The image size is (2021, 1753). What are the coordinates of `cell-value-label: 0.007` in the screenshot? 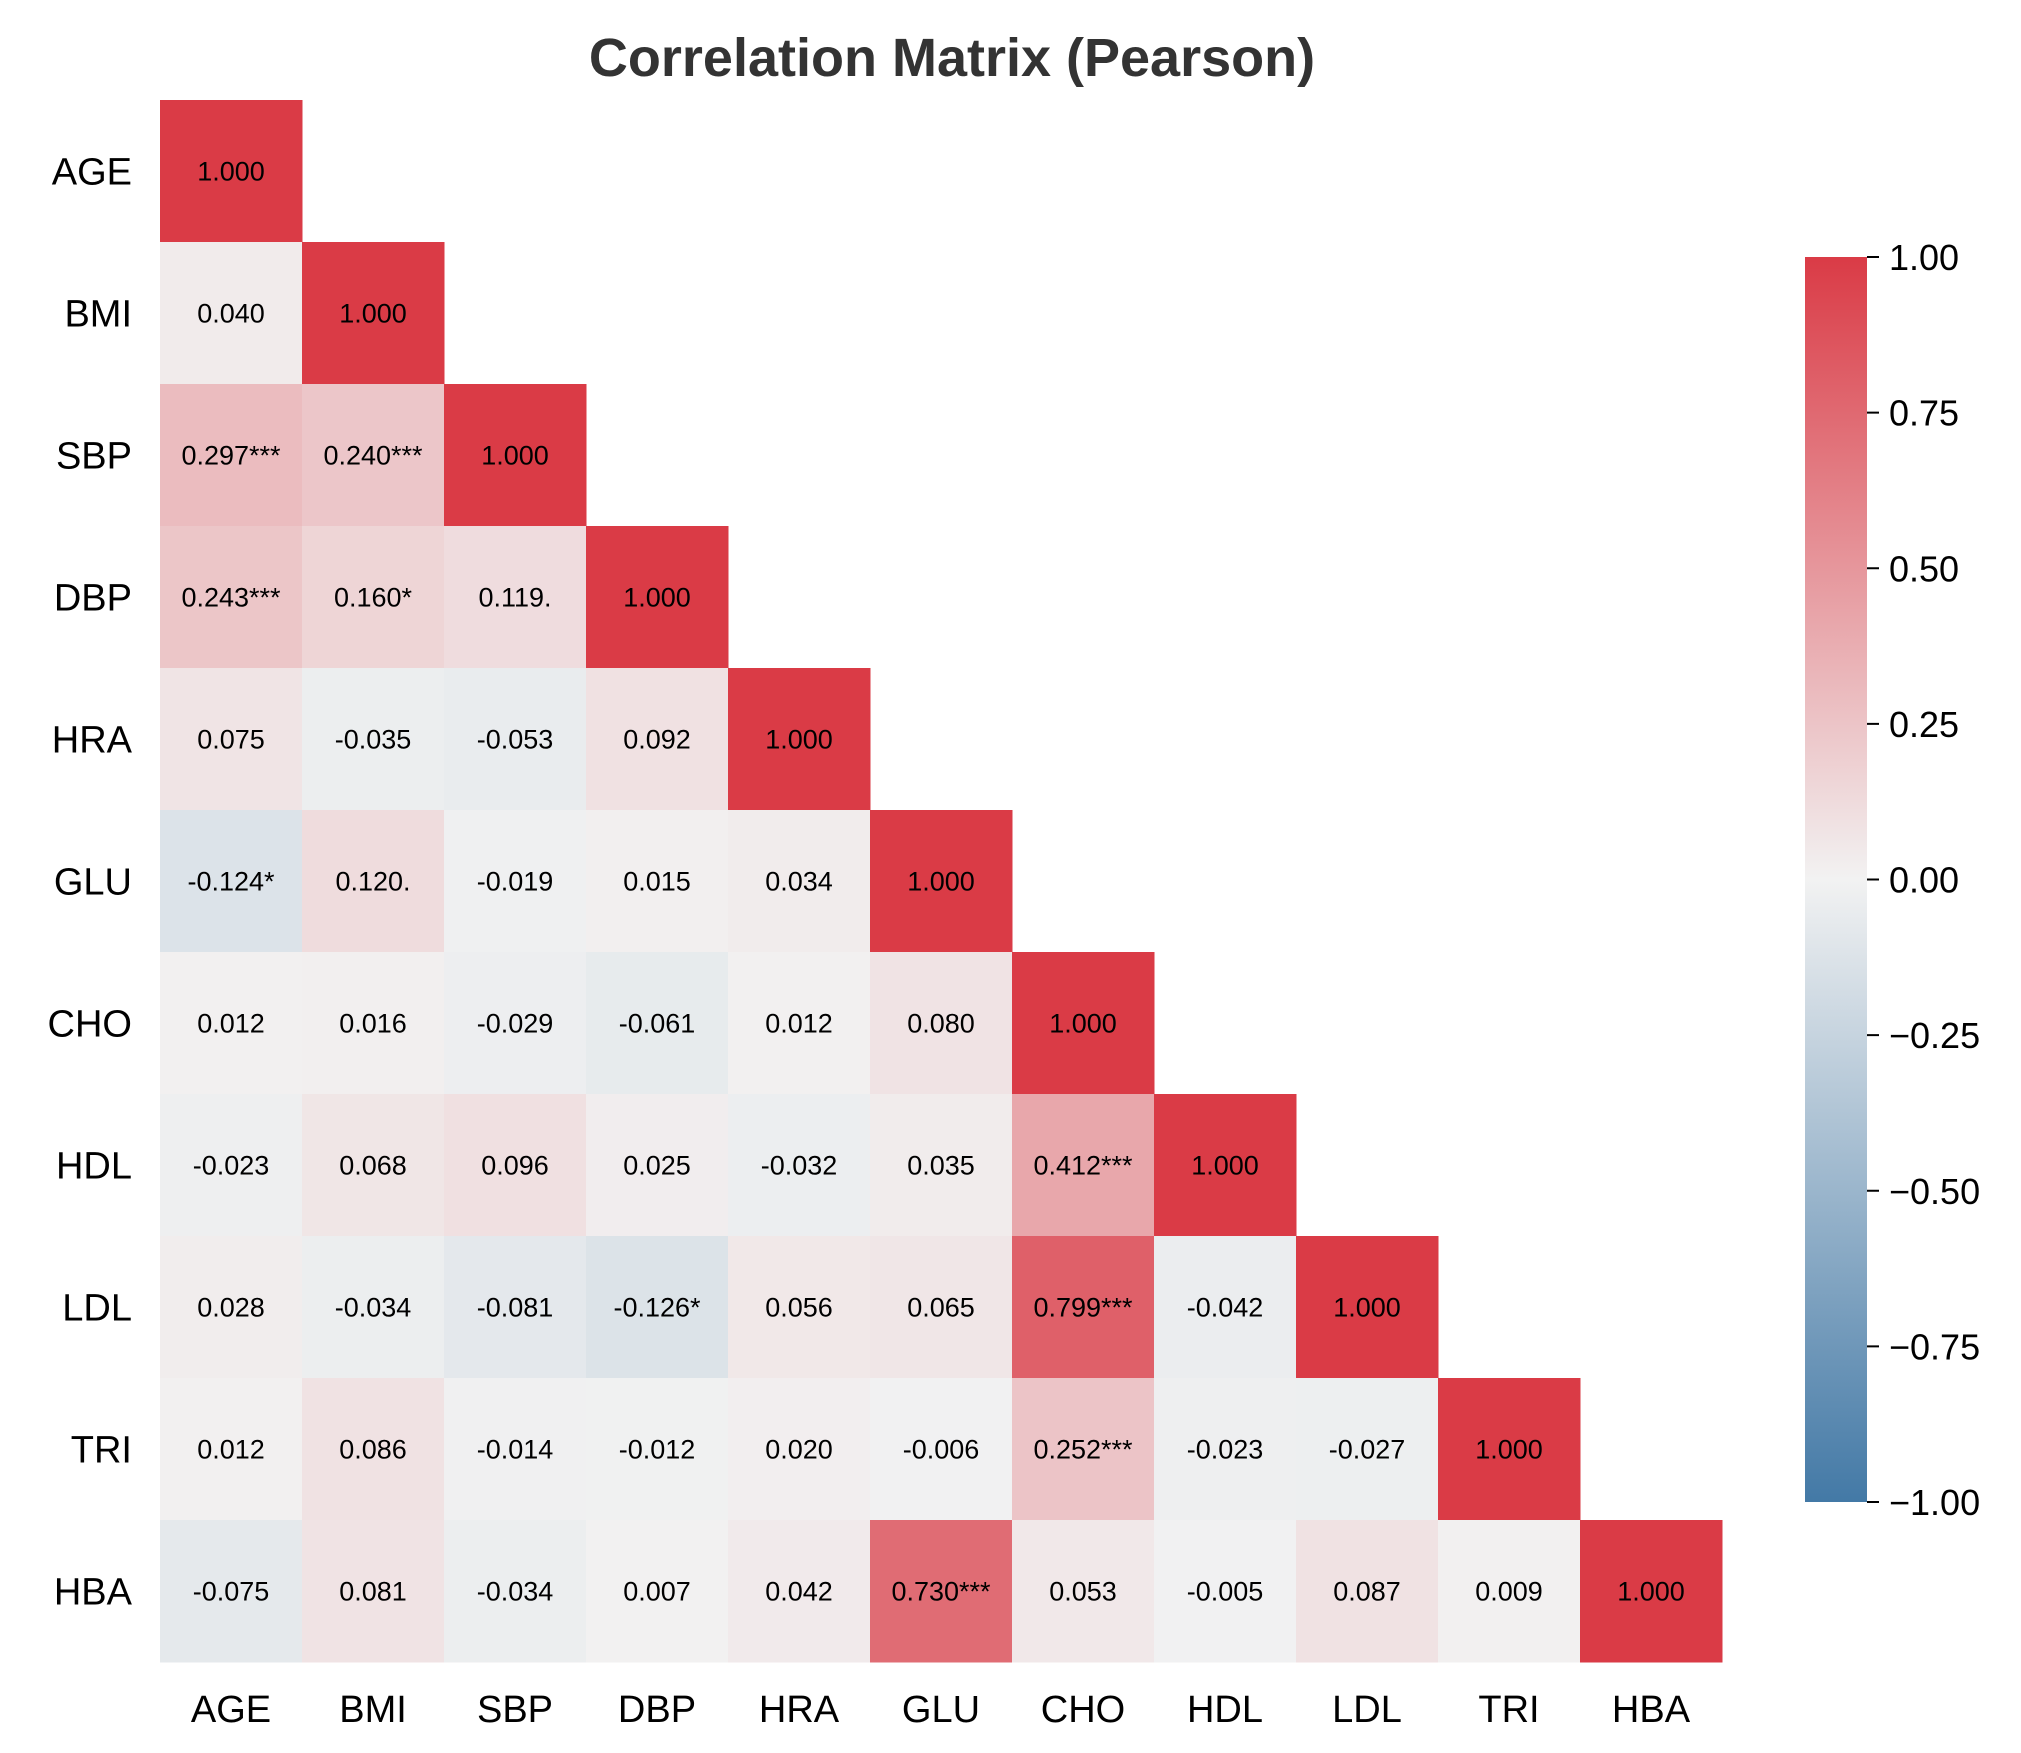 It's located at (657, 1592).